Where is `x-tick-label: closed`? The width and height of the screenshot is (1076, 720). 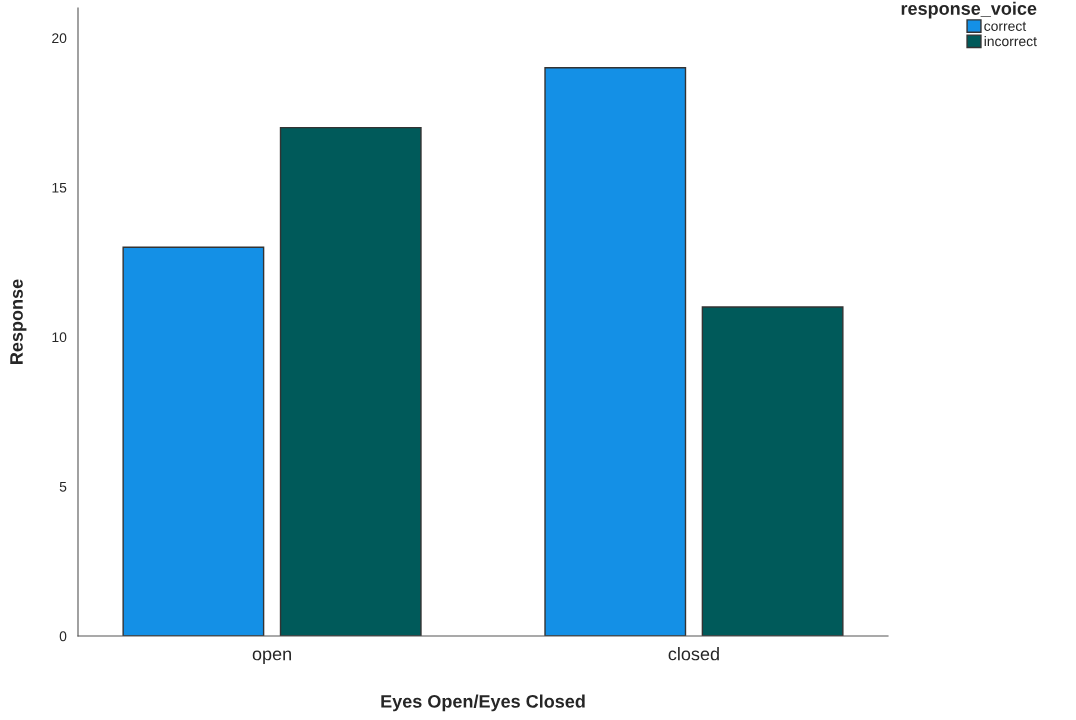
x-tick-label: closed is located at coordinates (693, 654).